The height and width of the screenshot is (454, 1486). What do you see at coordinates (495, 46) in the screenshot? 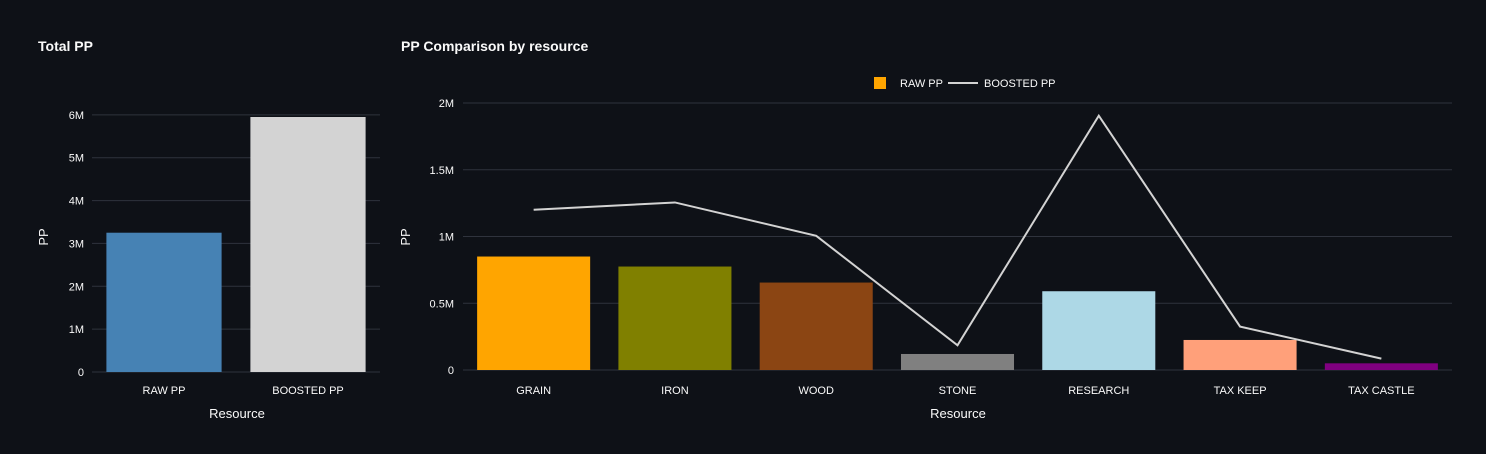
I see `pp-comparison-title: PP Comparison by resource` at bounding box center [495, 46].